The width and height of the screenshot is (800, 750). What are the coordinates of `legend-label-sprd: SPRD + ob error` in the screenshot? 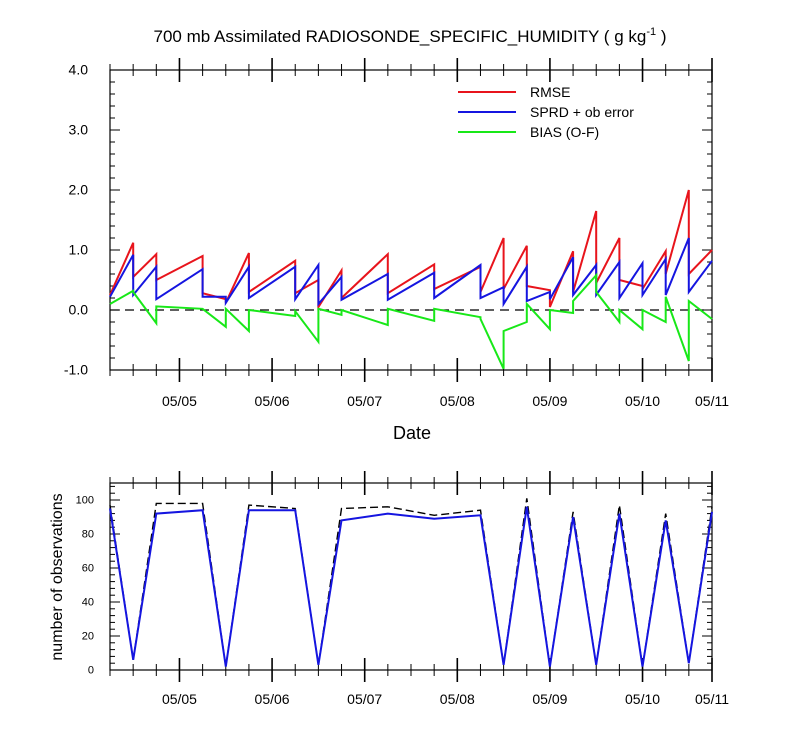 It's located at (582, 112).